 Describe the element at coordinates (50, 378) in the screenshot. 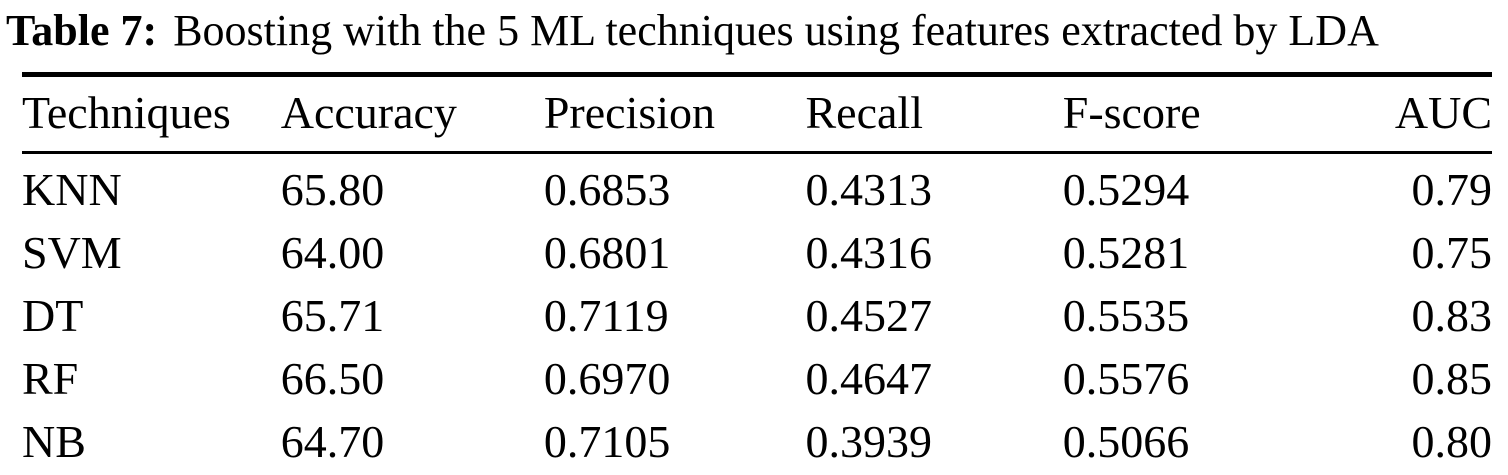

I see `technique-cell: RF` at that location.